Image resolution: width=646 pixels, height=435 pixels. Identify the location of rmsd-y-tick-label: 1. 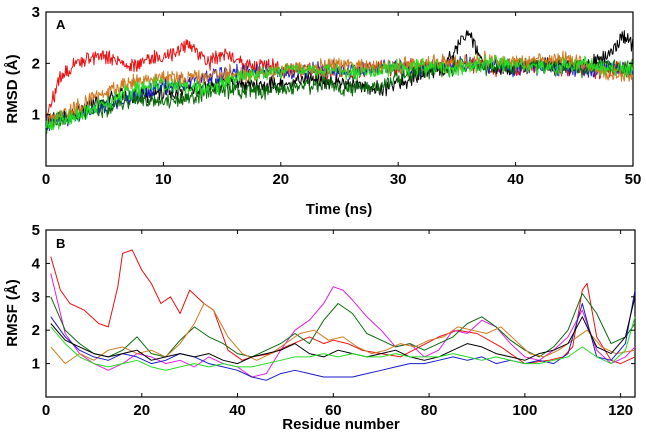
(36, 115).